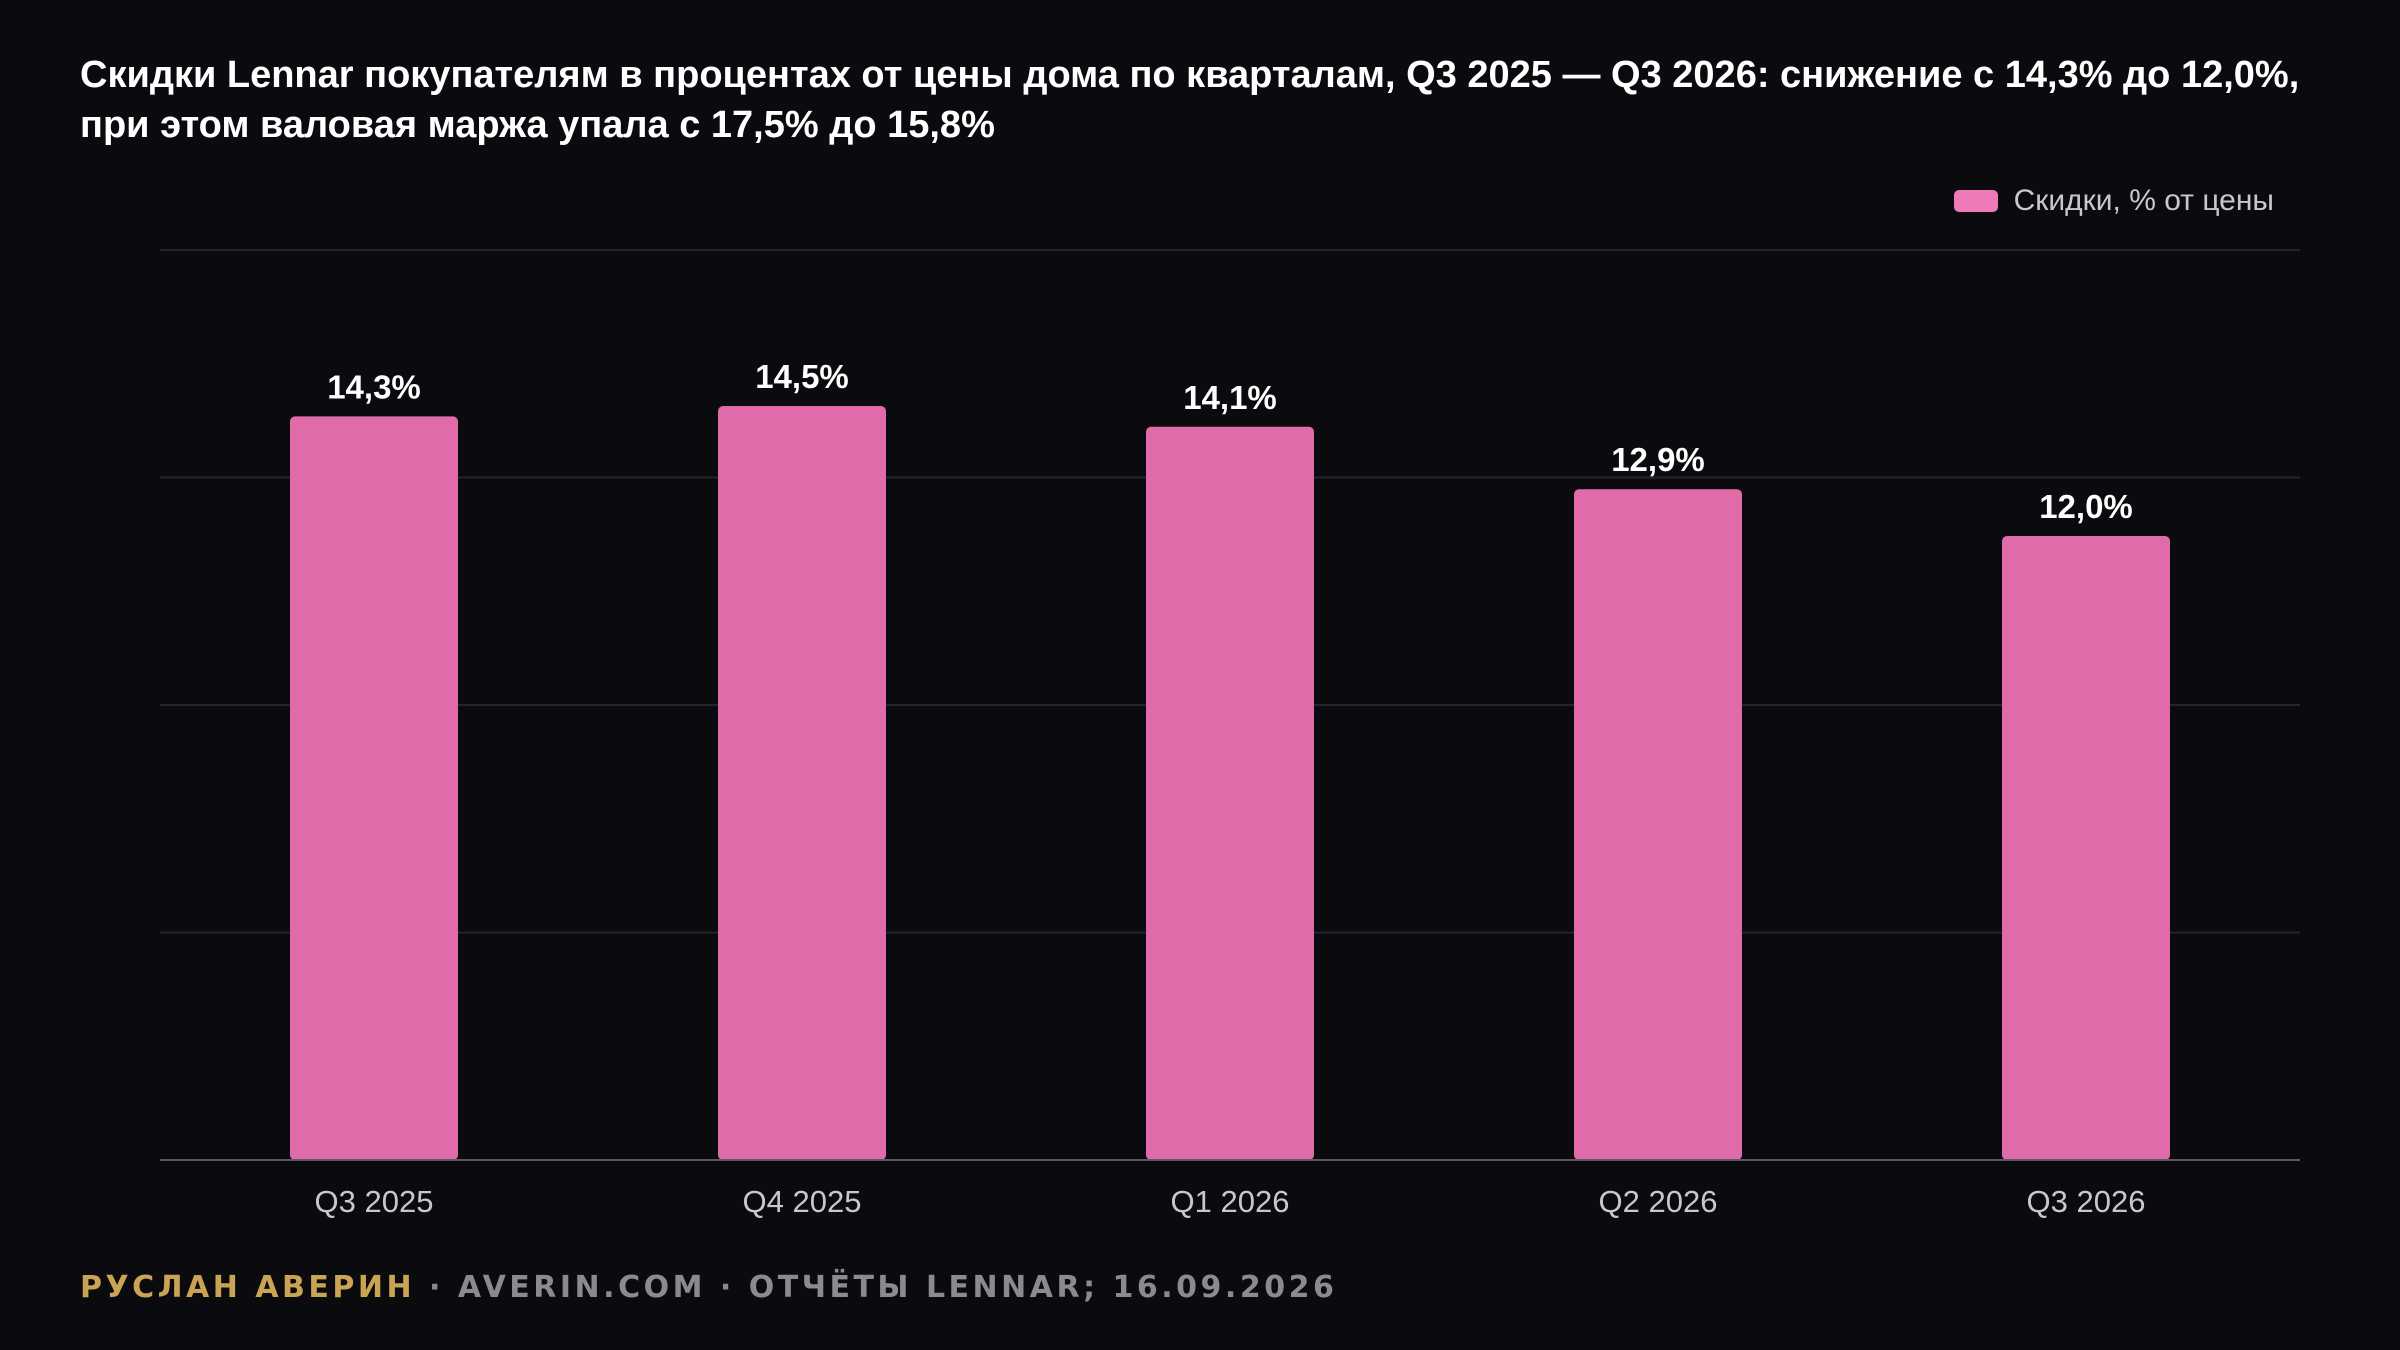 The image size is (2400, 1350). I want to click on x-tick-label: Q1 2026, so click(1230, 1201).